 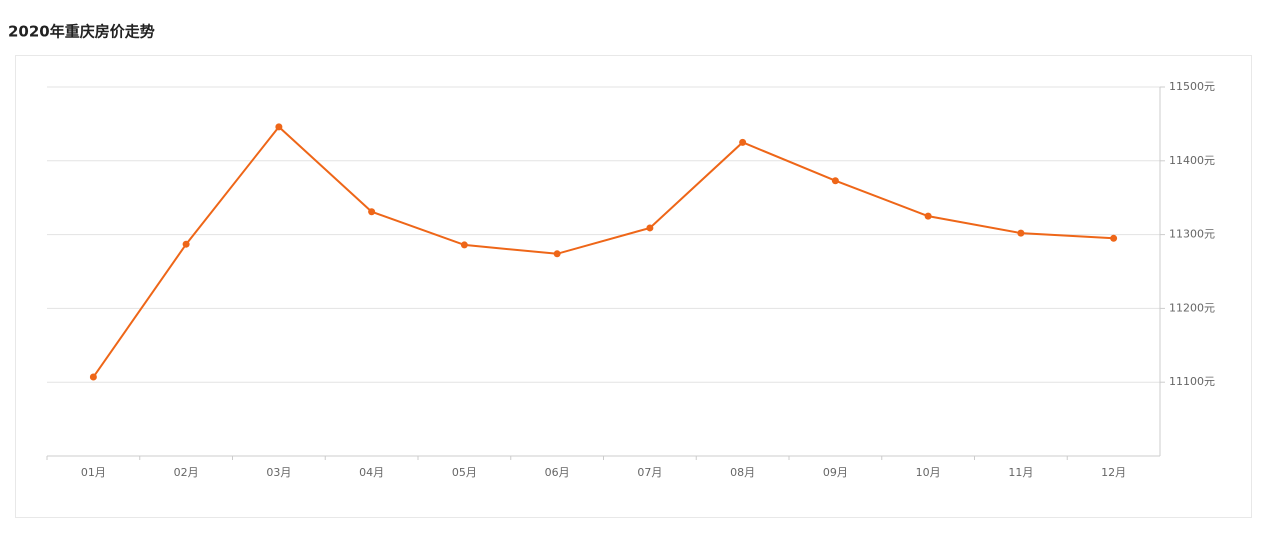 I want to click on x-tick-label: 04月, so click(x=371, y=472).